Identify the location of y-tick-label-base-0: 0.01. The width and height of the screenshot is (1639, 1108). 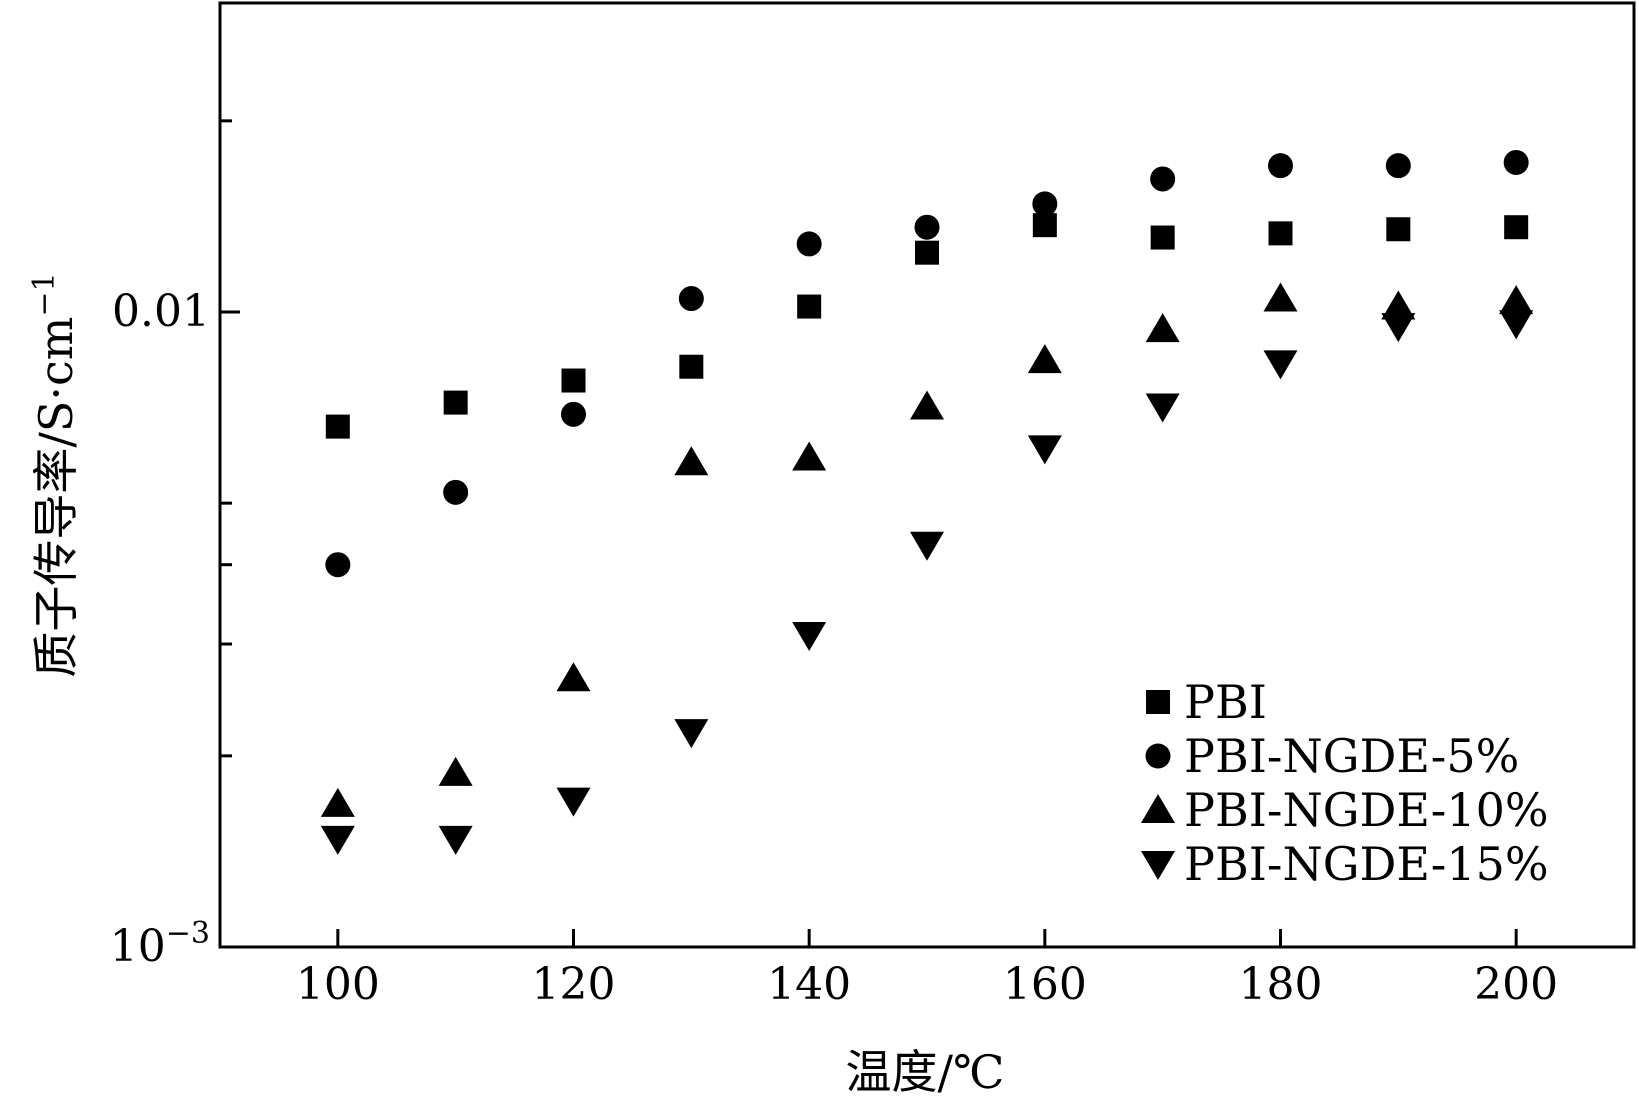
(161, 311).